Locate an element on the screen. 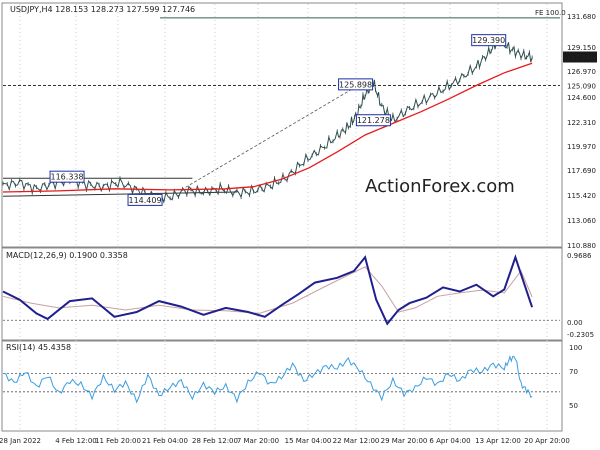 This screenshot has width=600, height=450. macd-title: MACD(12,26,9) 0.1900 0.3358 is located at coordinates (67, 255).